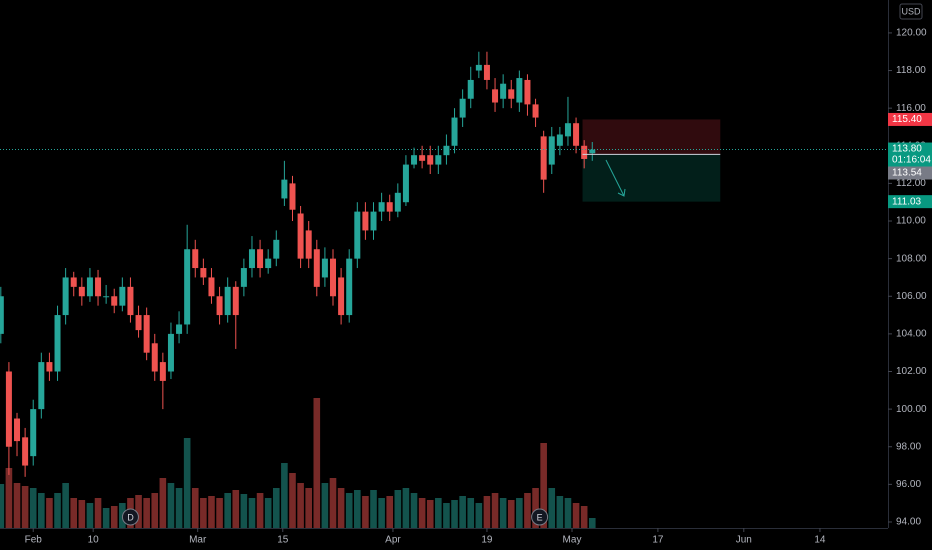 The image size is (932, 550). Describe the element at coordinates (911, 371) in the screenshot. I see `y-tick-label: 102.00` at that location.